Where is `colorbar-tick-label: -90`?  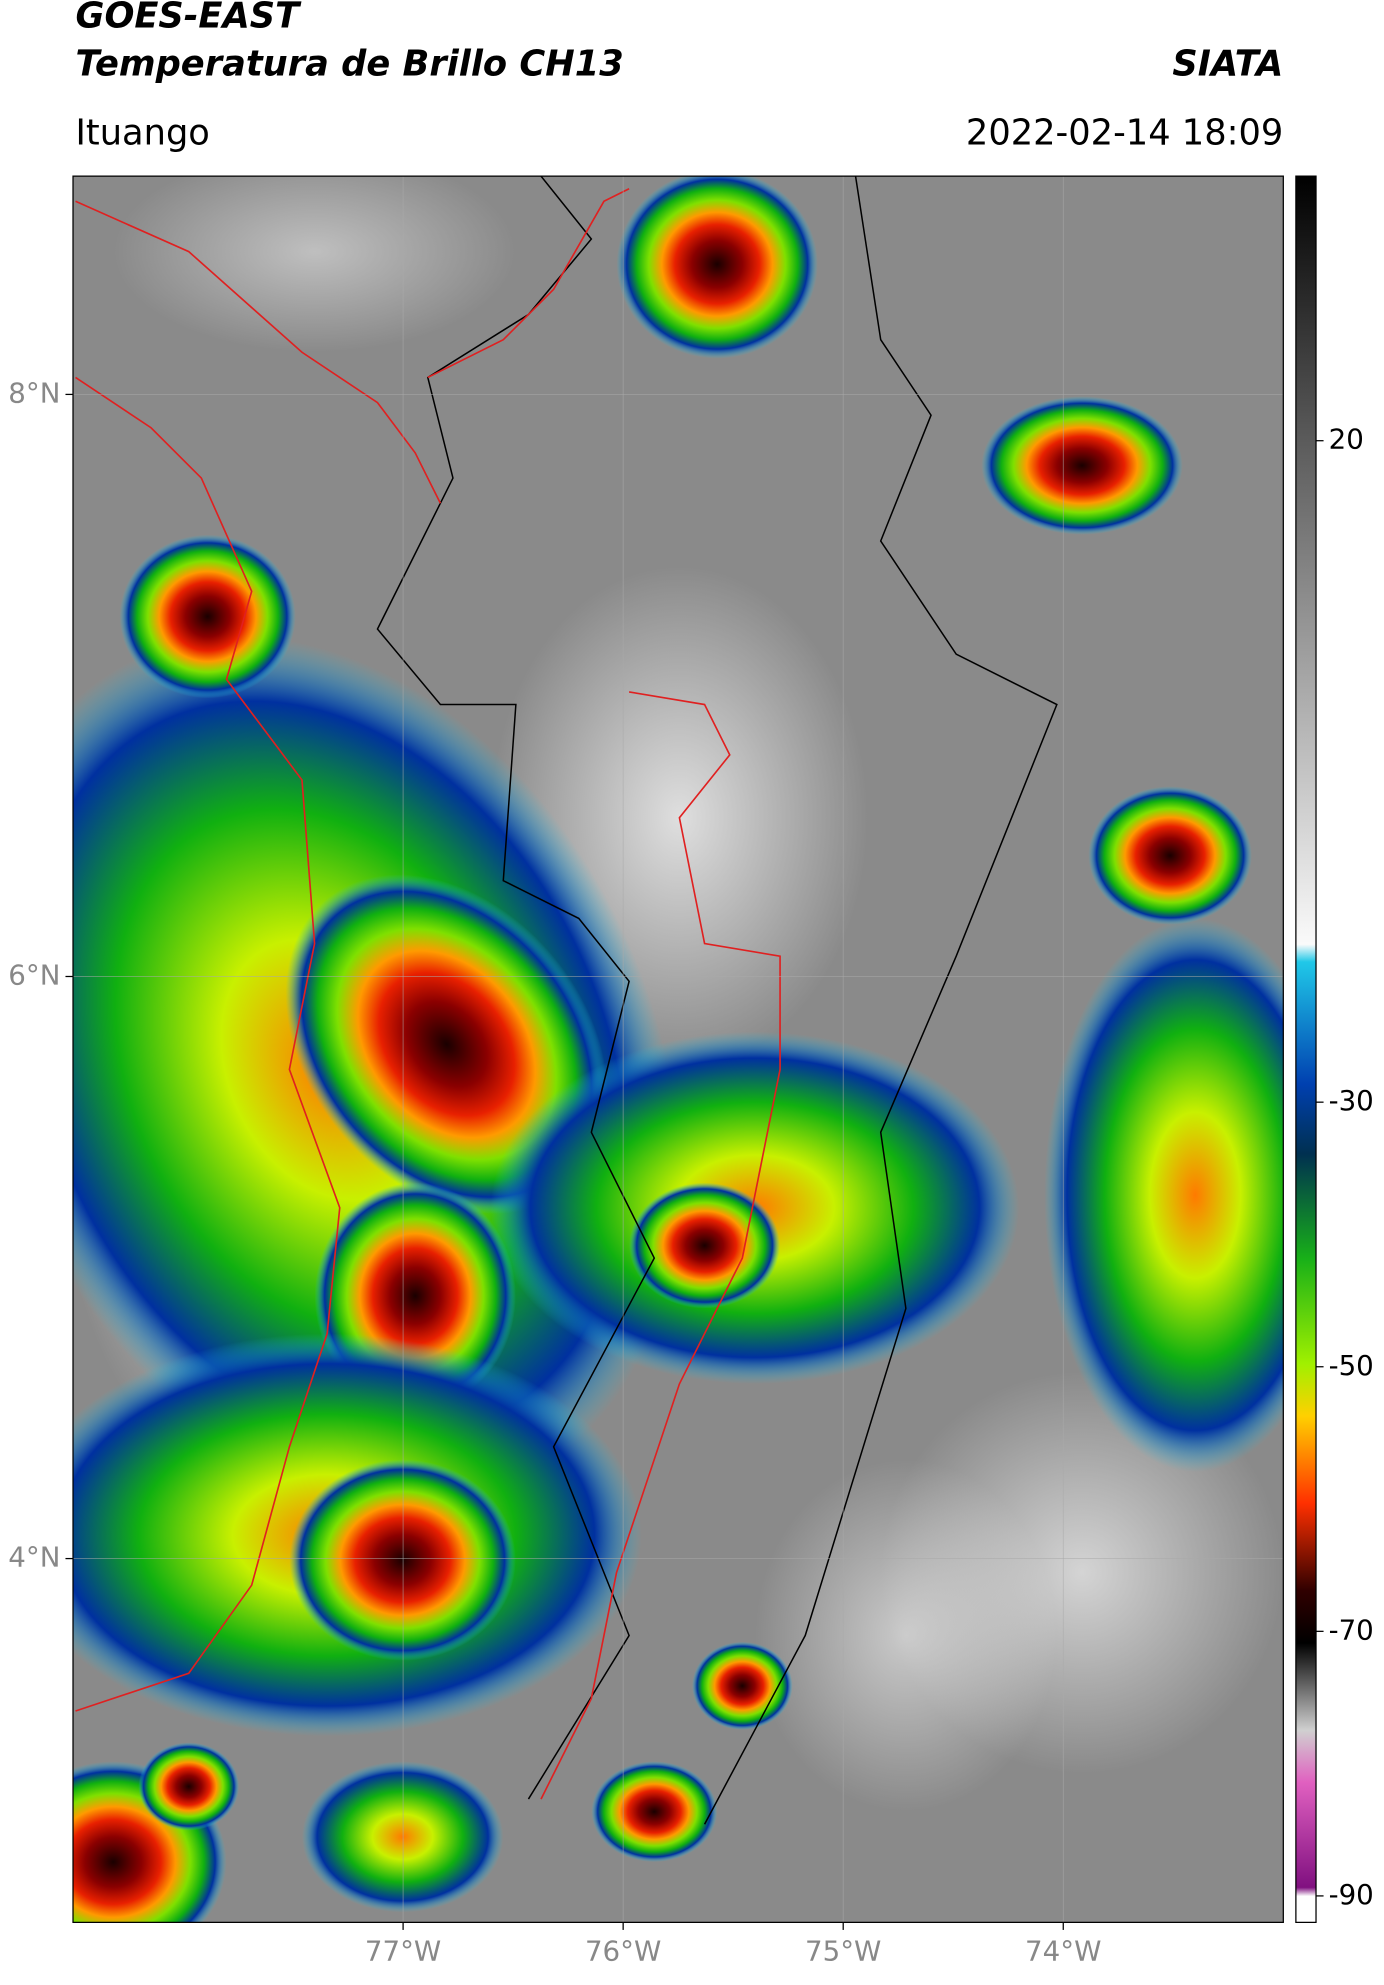
colorbar-tick-label: -90 is located at coordinates (1351, 1894).